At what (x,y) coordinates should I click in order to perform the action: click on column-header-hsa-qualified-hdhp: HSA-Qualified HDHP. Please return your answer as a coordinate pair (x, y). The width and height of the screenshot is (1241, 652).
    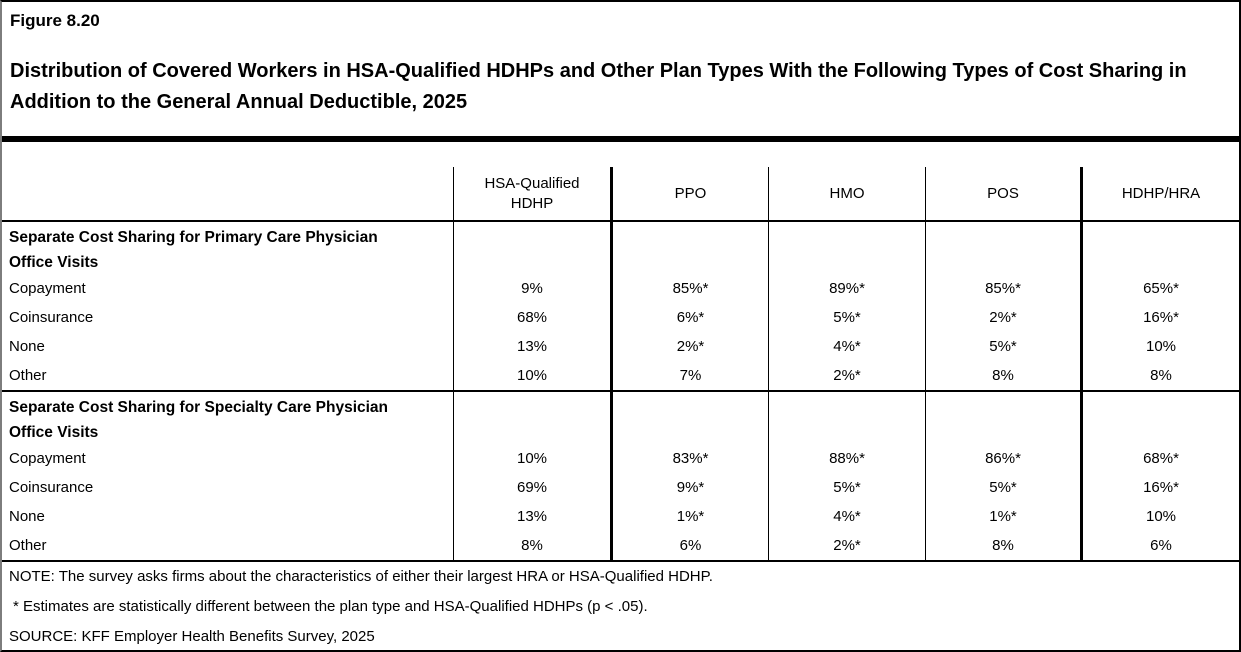
    Looking at the image, I should click on (531, 193).